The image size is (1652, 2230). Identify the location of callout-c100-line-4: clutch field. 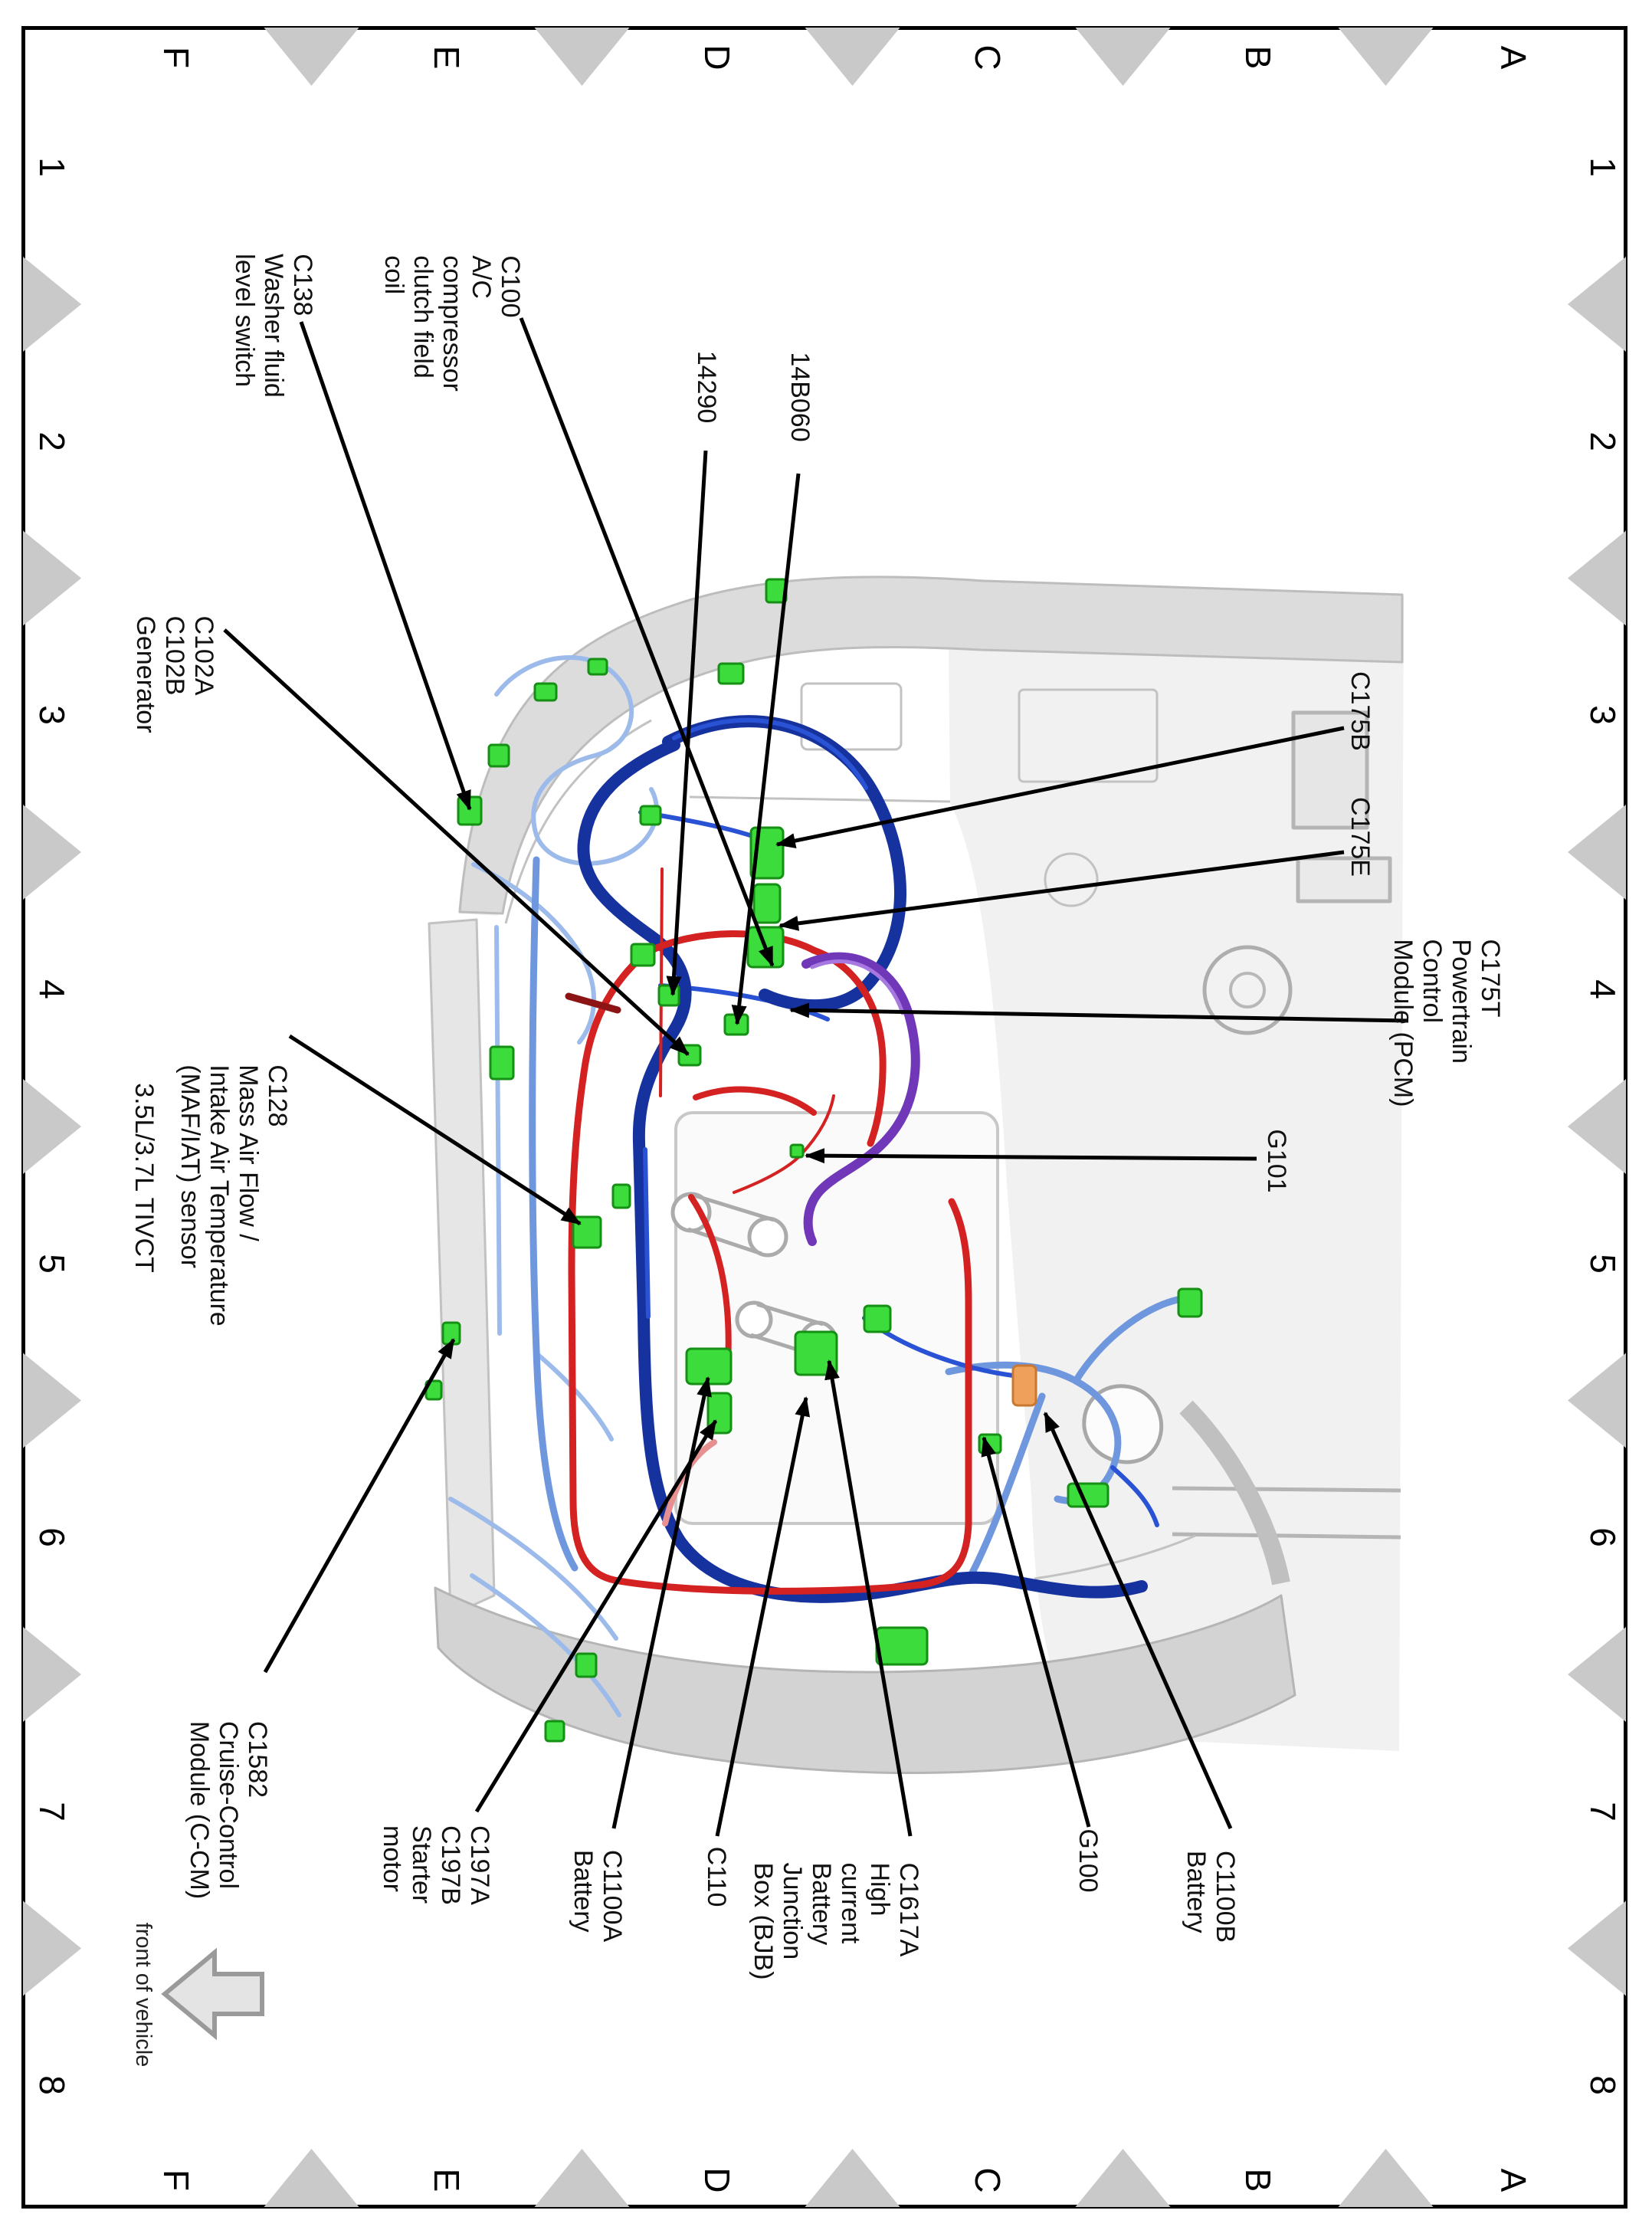
(423, 317).